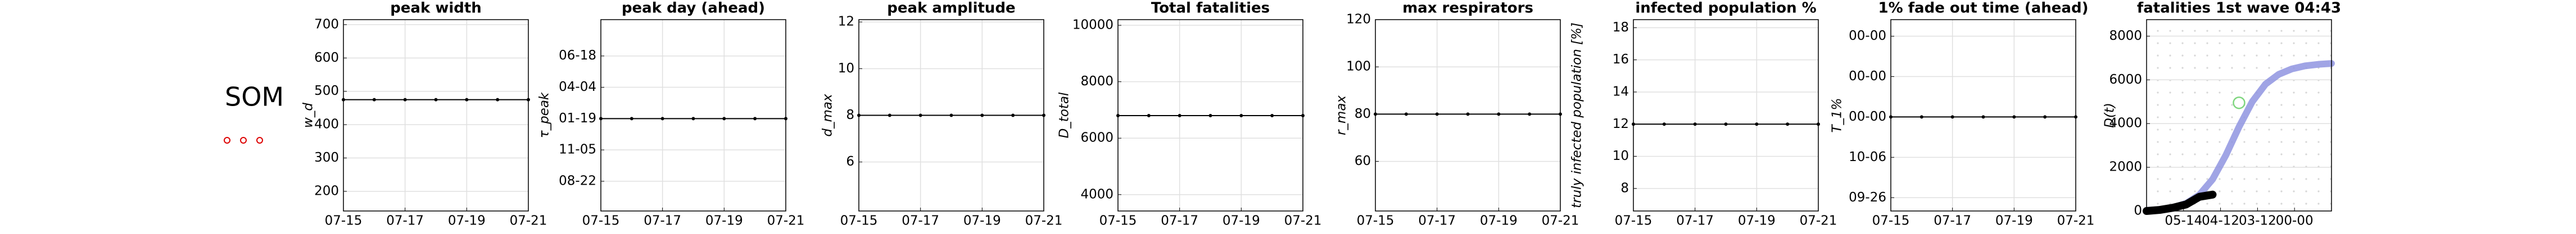  Describe the element at coordinates (1092, 25) in the screenshot. I see `y-tick-label: 10000` at that location.